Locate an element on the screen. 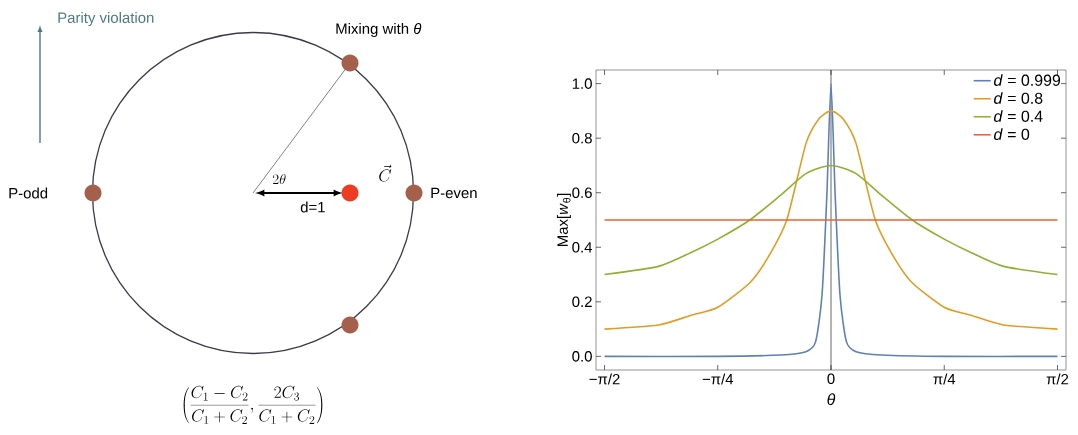 This screenshot has width=1078, height=435. legend-label: d = 0 is located at coordinates (1012, 134).